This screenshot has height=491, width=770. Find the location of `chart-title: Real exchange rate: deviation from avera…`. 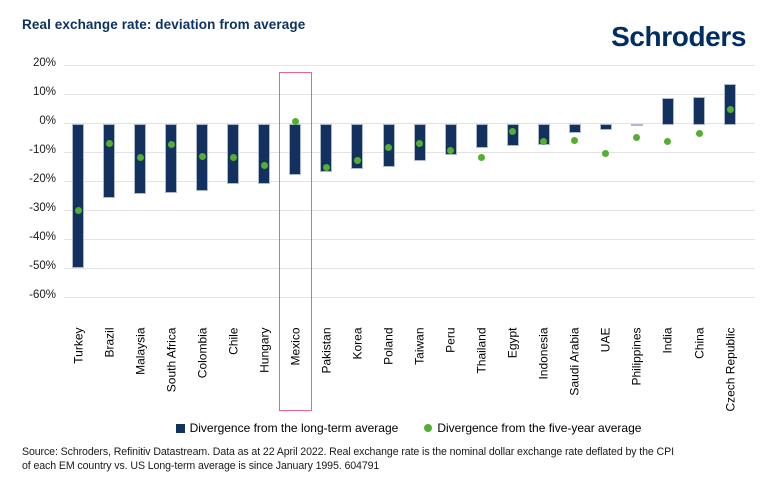

chart-title: Real exchange rate: deviation from avera… is located at coordinates (164, 24).